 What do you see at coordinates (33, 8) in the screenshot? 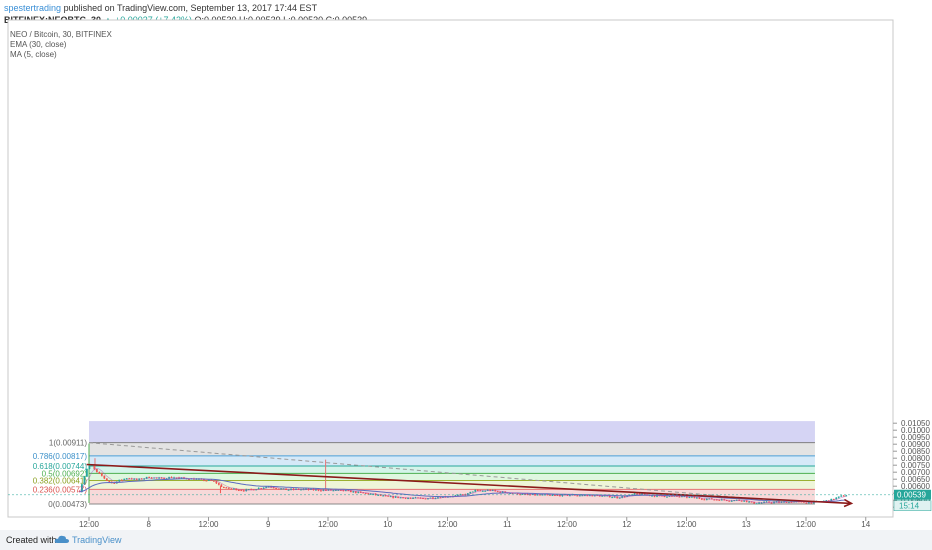
I see `author-link: spestertrading` at bounding box center [33, 8].